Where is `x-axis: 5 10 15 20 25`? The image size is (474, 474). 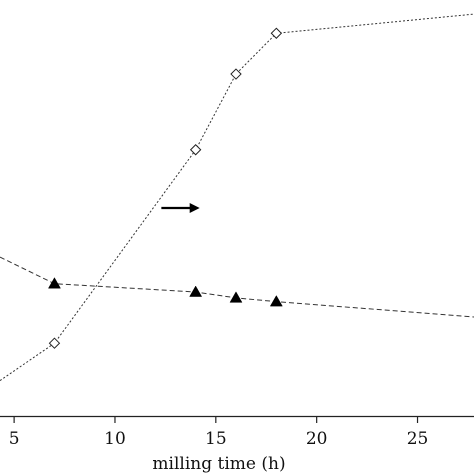
x-axis: 5 10 15 20 25 is located at coordinates (237, 432).